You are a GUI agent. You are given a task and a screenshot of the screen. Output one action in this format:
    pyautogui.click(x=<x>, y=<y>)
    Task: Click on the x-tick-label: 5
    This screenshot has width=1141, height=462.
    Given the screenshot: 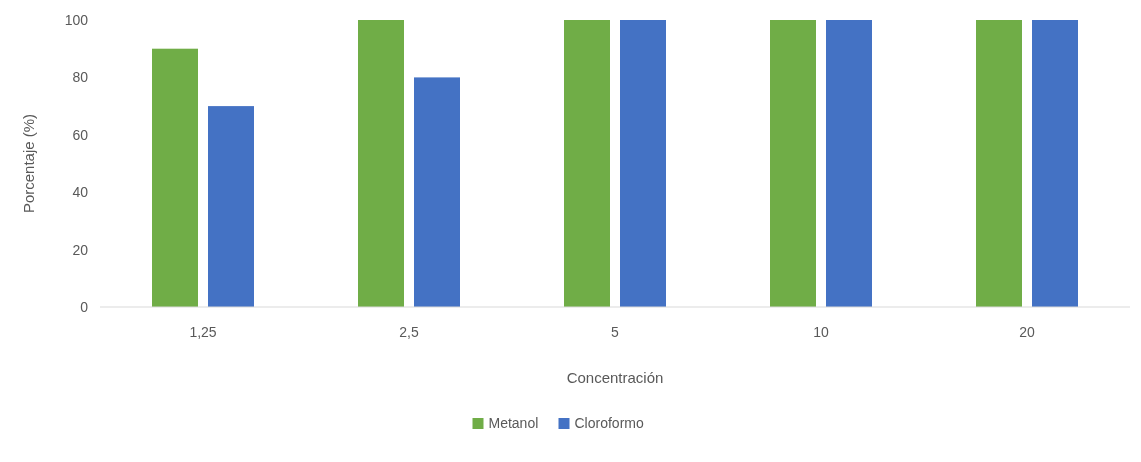 What is the action you would take?
    pyautogui.click(x=615, y=332)
    